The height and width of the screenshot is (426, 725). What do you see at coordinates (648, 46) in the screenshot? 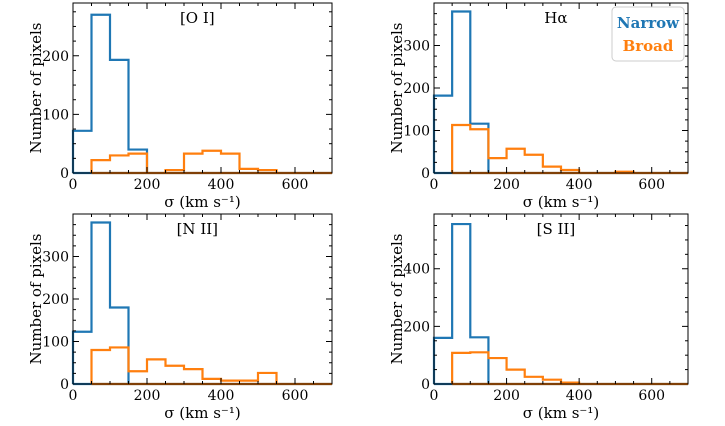
I see `legend-entry-broad: Broad` at bounding box center [648, 46].